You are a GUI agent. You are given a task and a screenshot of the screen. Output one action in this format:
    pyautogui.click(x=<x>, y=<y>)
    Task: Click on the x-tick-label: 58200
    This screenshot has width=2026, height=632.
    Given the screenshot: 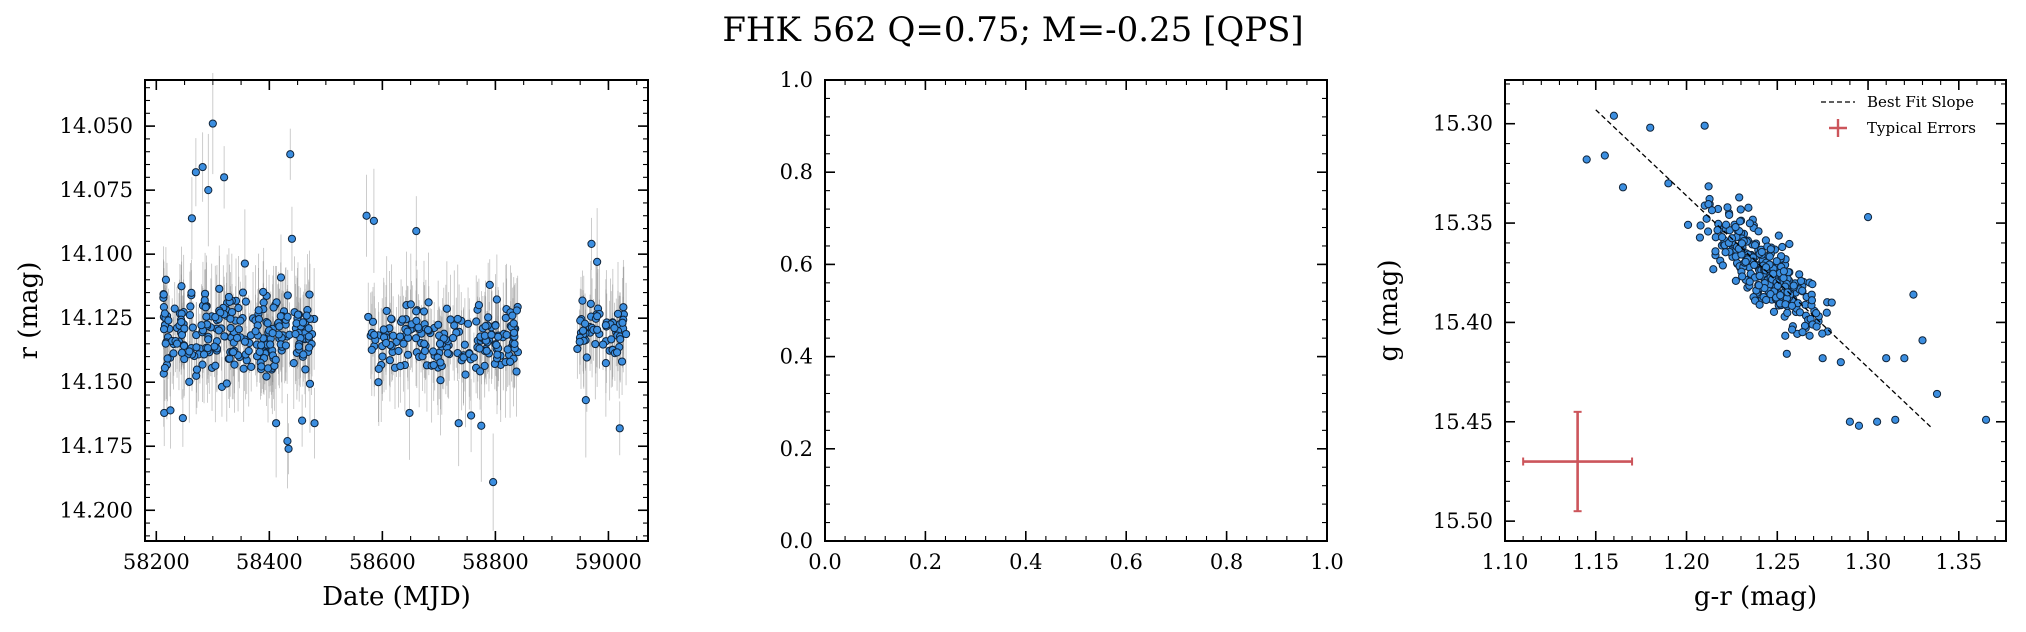 What is the action you would take?
    pyautogui.click(x=156, y=562)
    